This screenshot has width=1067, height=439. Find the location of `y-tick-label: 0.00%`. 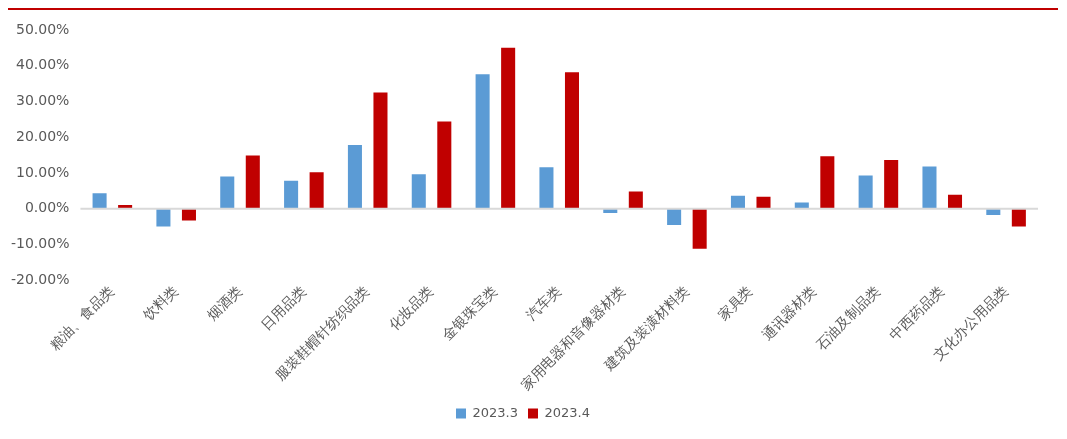

y-tick-label: 0.00% is located at coordinates (47, 207).